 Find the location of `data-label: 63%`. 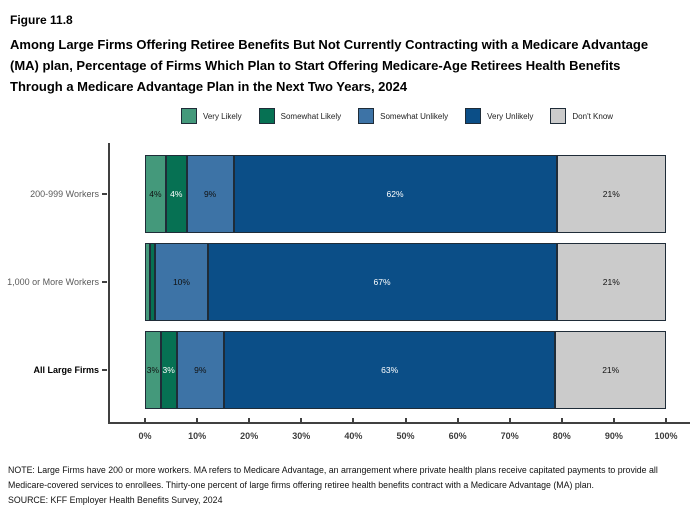

data-label: 63% is located at coordinates (390, 370).